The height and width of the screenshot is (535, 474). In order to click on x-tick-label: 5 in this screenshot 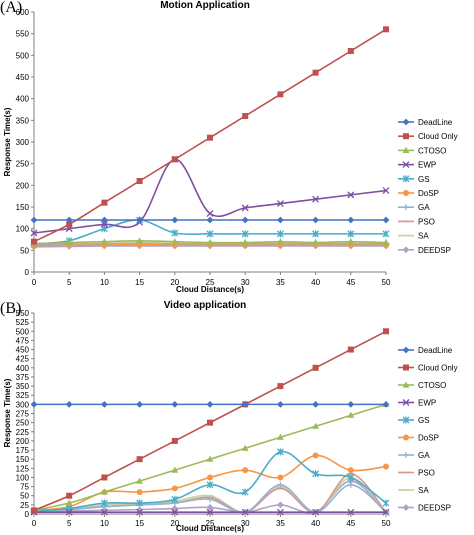, I will do `click(69, 523)`.